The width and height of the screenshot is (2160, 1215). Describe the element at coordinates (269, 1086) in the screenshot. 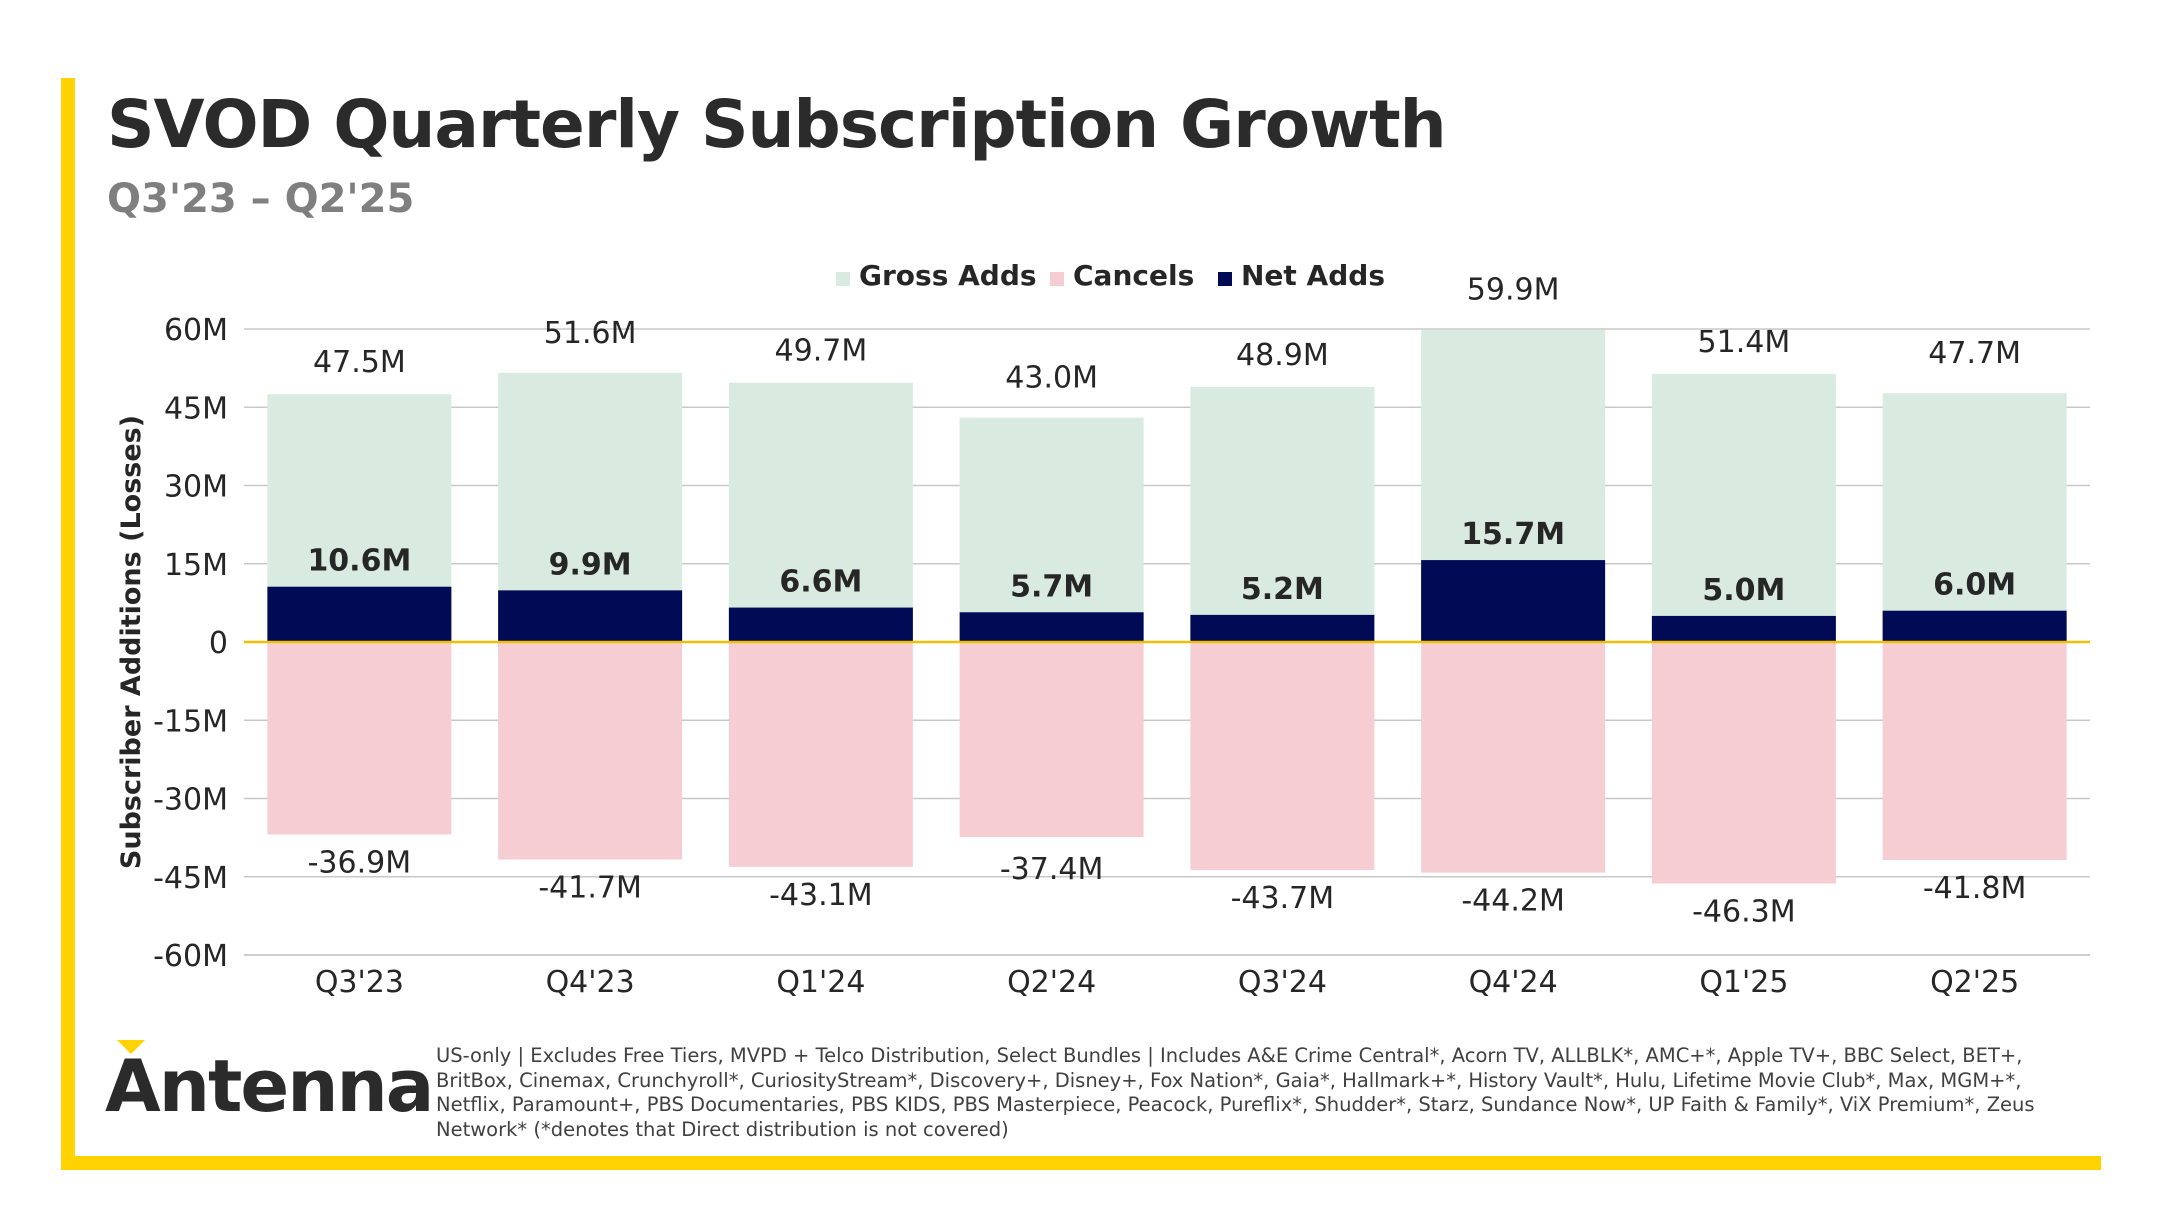

I see `logo-text: Antenna` at that location.